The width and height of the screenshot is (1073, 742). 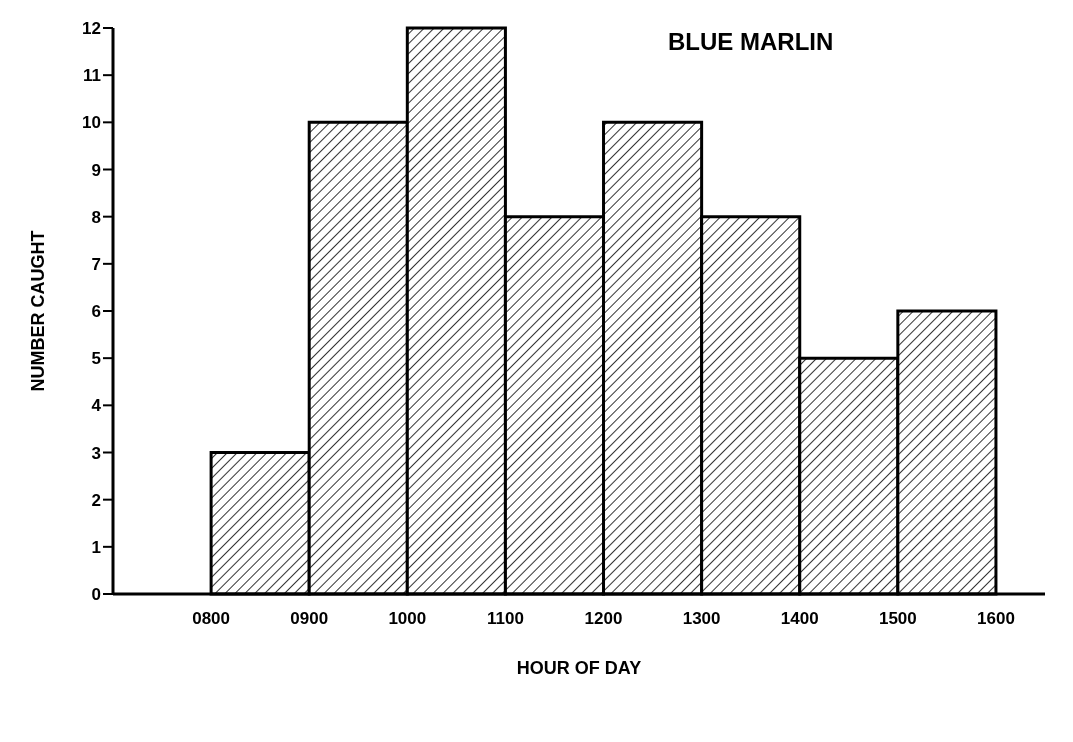 I want to click on y-tick-label: 5, so click(x=96, y=359).